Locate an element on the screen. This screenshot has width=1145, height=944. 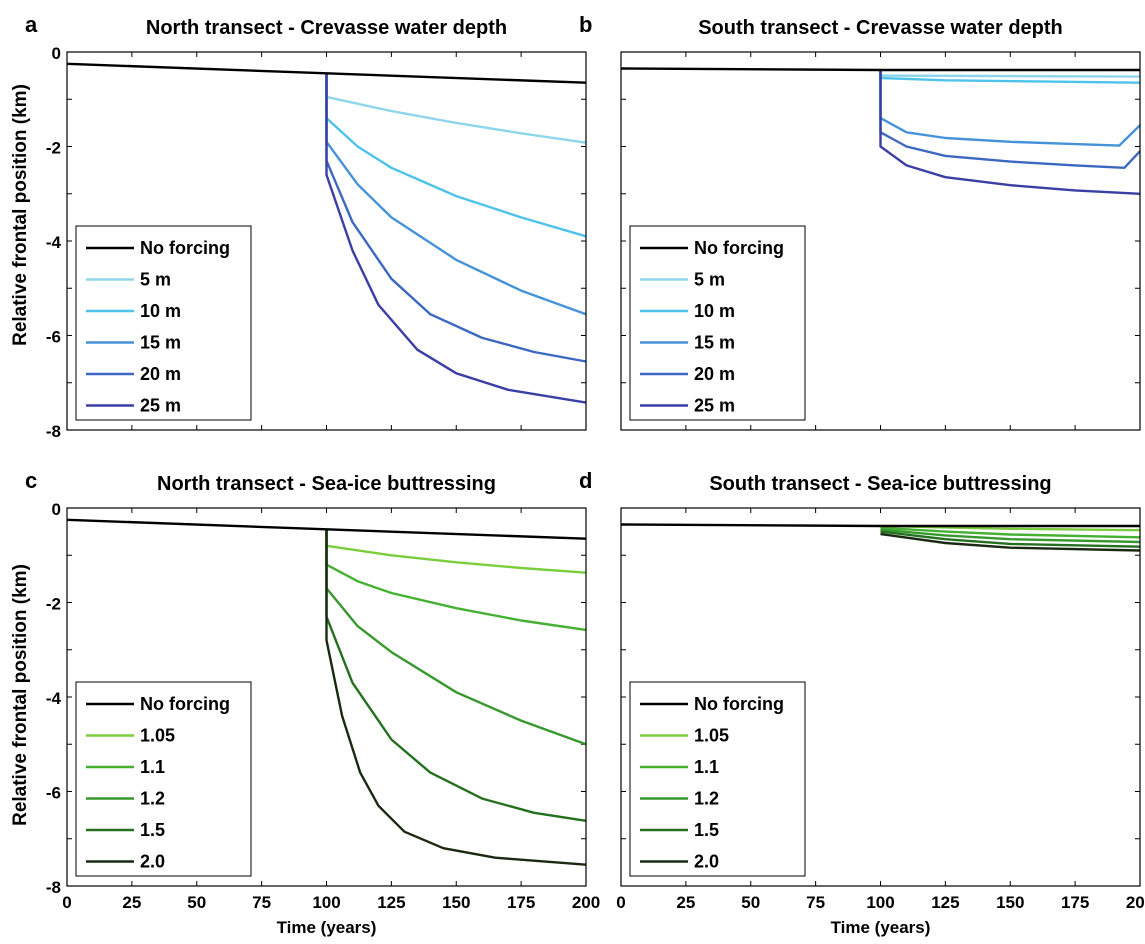
y-axis-label-top: Relative frontal position (km) is located at coordinates (20, 215).